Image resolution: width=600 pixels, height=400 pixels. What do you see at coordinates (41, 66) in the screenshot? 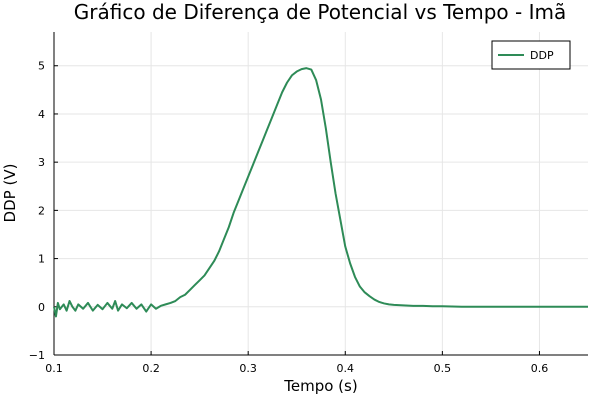
I see `y-tick-label: 5` at bounding box center [41, 66].